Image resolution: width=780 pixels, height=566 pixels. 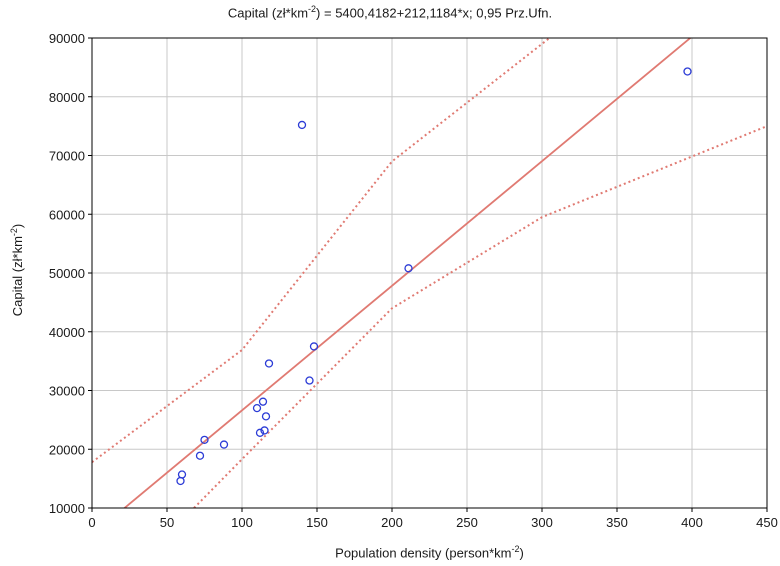 What do you see at coordinates (67, 156) in the screenshot?
I see `y-tick-label: 70000` at bounding box center [67, 156].